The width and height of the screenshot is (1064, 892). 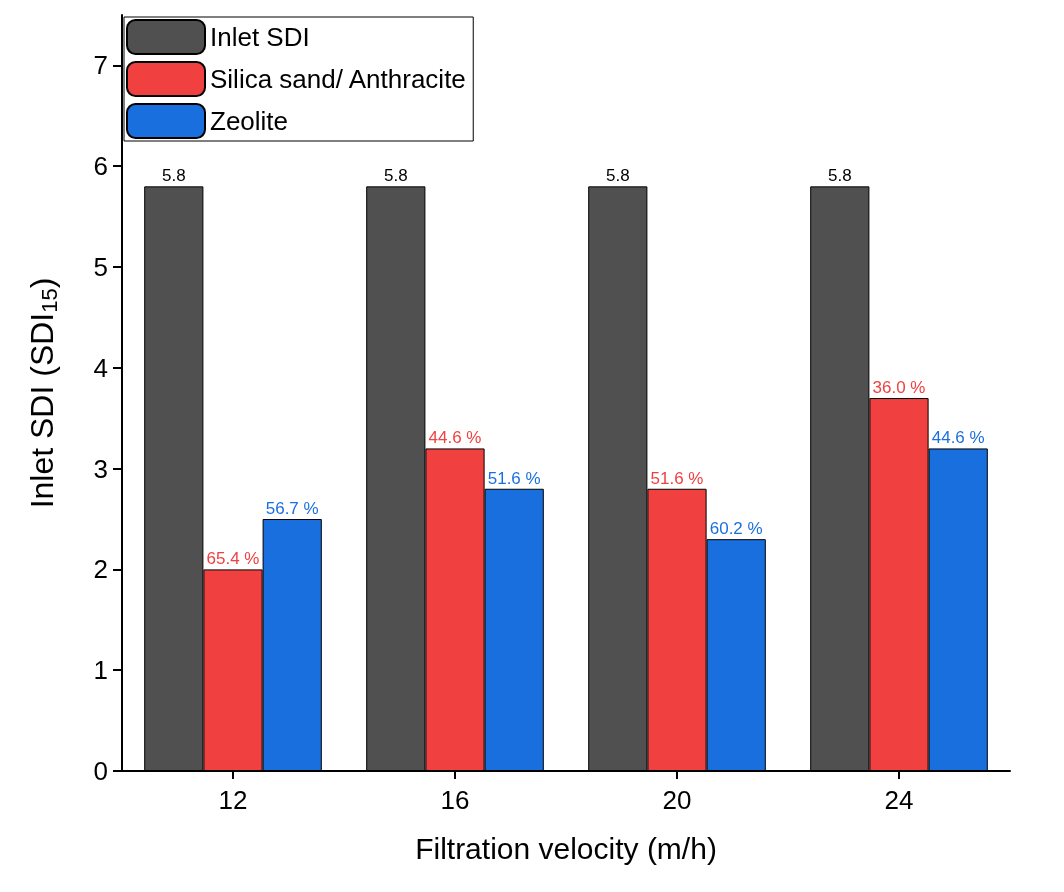 I want to click on annotation: 60.2 %, so click(x=736, y=529).